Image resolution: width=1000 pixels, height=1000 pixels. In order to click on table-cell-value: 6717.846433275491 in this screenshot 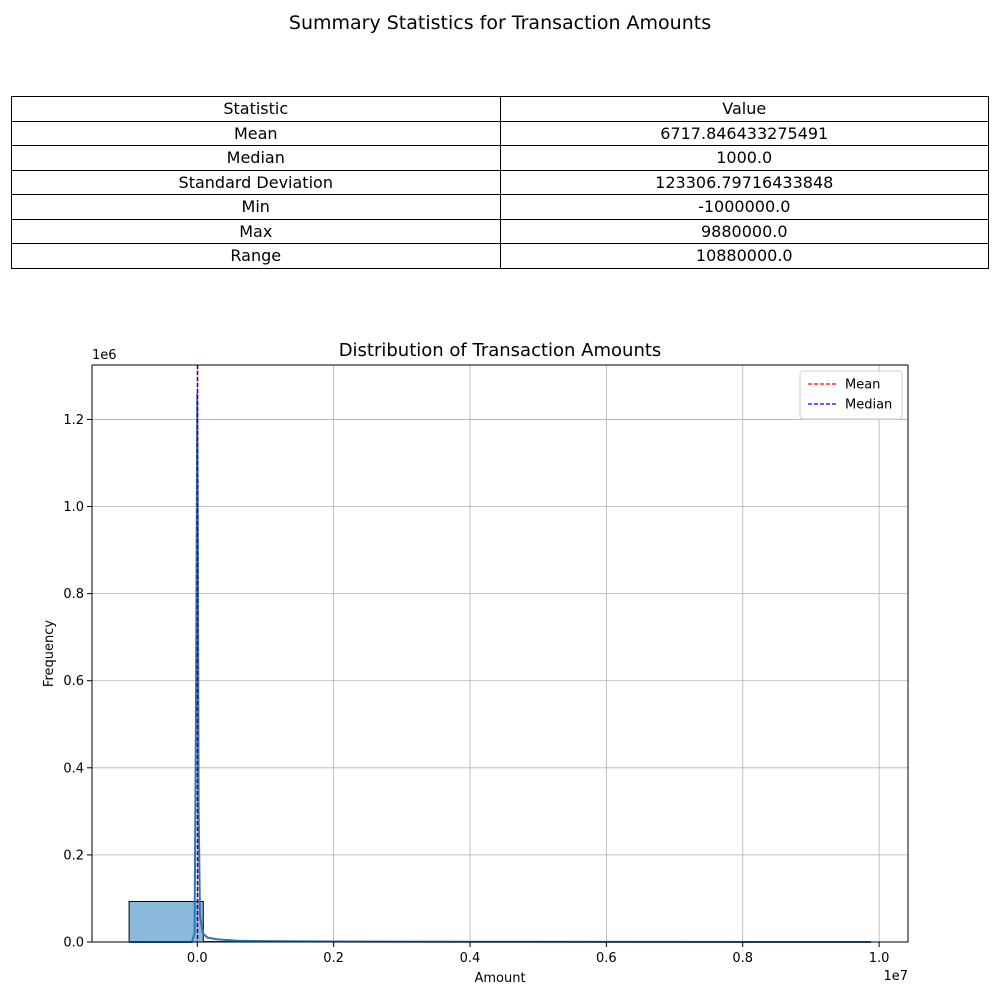, I will do `click(744, 133)`.